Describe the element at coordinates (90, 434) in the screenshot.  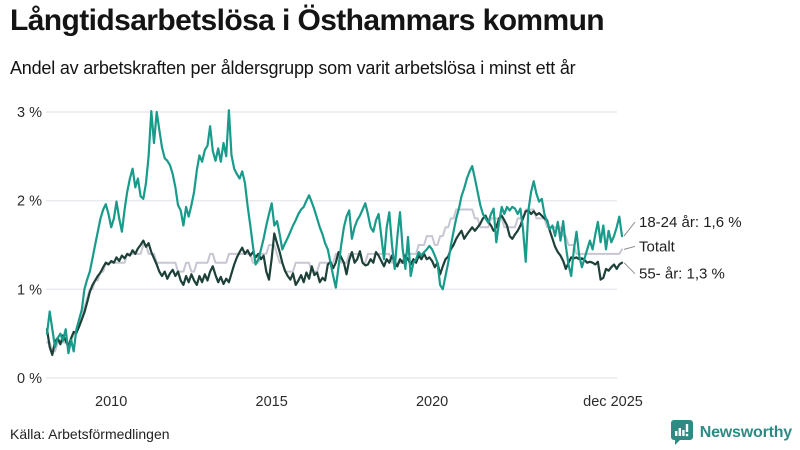
I see `source-attribution: Källa: Arbetsförmedlingen` at that location.